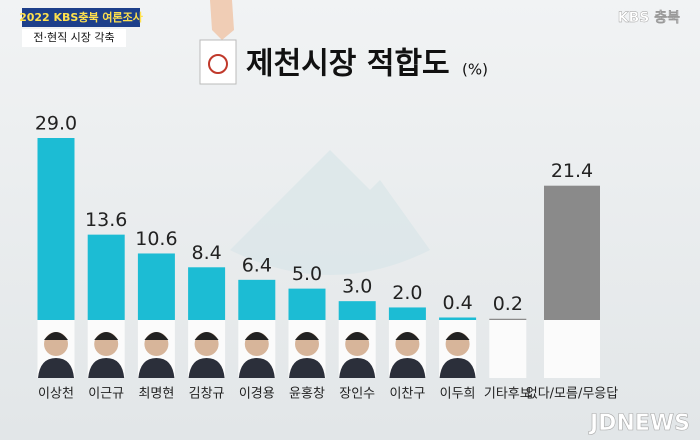 The height and width of the screenshot is (440, 700). Describe the element at coordinates (207, 394) in the screenshot. I see `x-tick-label: 김창규` at that location.